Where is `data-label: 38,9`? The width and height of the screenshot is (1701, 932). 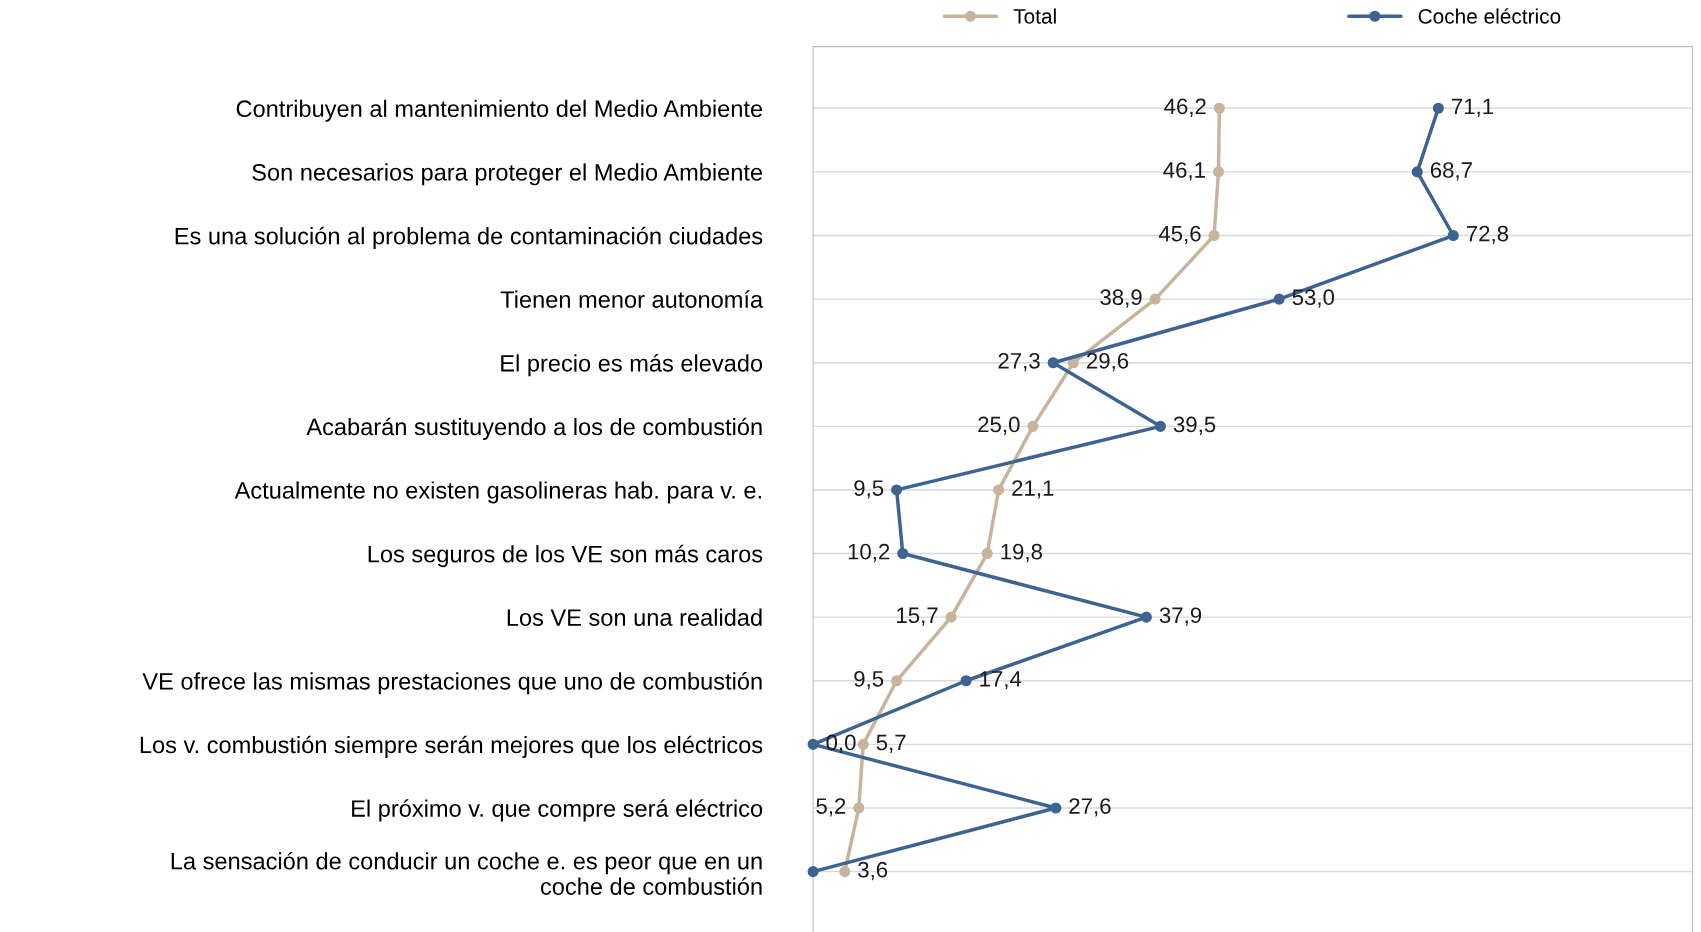 data-label: 38,9 is located at coordinates (1121, 298).